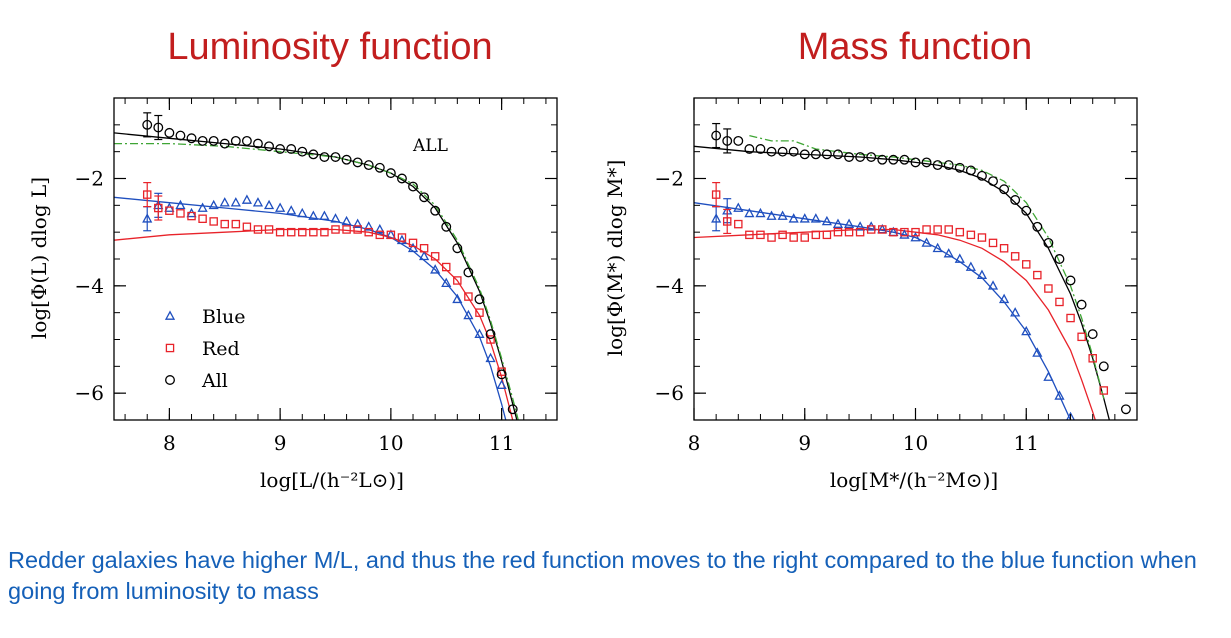 This screenshot has height=638, width=1231. What do you see at coordinates (915, 443) in the screenshot?
I see `right-x-tick-label: 10` at bounding box center [915, 443].